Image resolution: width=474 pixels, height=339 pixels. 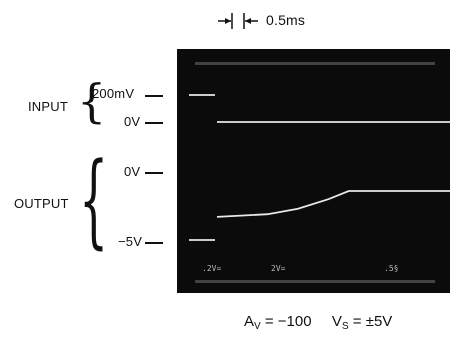 I want to click on output-0v-tick, so click(x=154, y=173).